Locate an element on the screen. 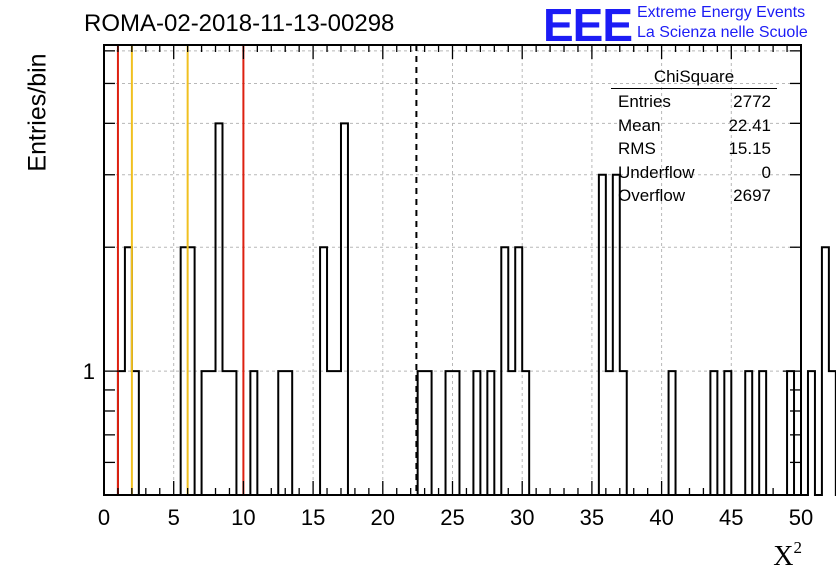  stats-label: Mean is located at coordinates (639, 125).